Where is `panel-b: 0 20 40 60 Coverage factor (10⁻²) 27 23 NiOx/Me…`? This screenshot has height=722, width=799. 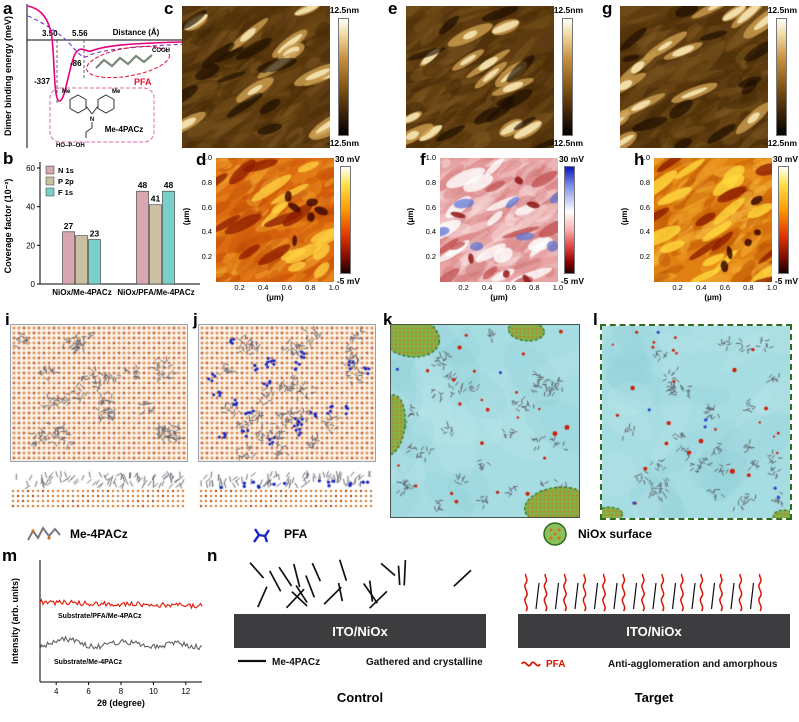
panel-b: 0 20 40 60 Coverage factor (10⁻²) 27 23 NiOx/Me… is located at coordinates (102, 236).